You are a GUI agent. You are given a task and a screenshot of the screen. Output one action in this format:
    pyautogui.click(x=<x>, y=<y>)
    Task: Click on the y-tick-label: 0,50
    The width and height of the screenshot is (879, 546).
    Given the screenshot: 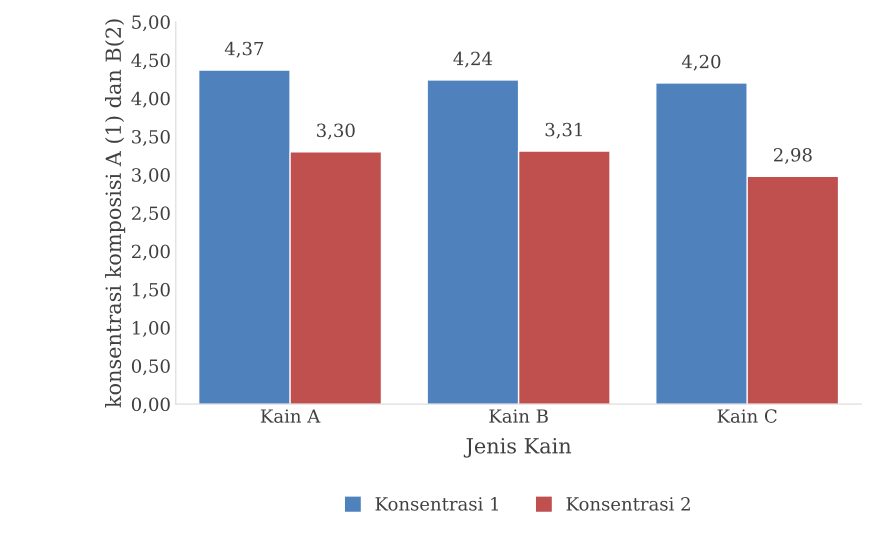 What is the action you would take?
    pyautogui.click(x=151, y=367)
    